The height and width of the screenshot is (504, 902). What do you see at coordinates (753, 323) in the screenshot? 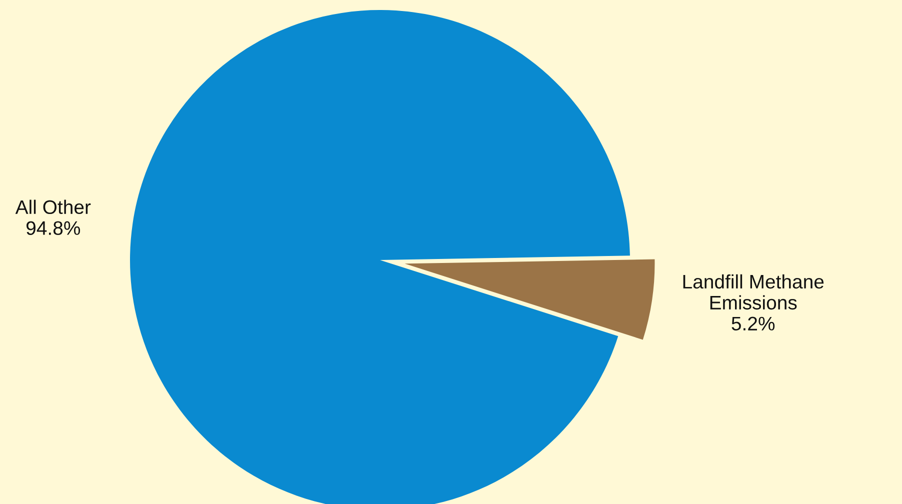
I see `data-label: 5.2%` at bounding box center [753, 323].